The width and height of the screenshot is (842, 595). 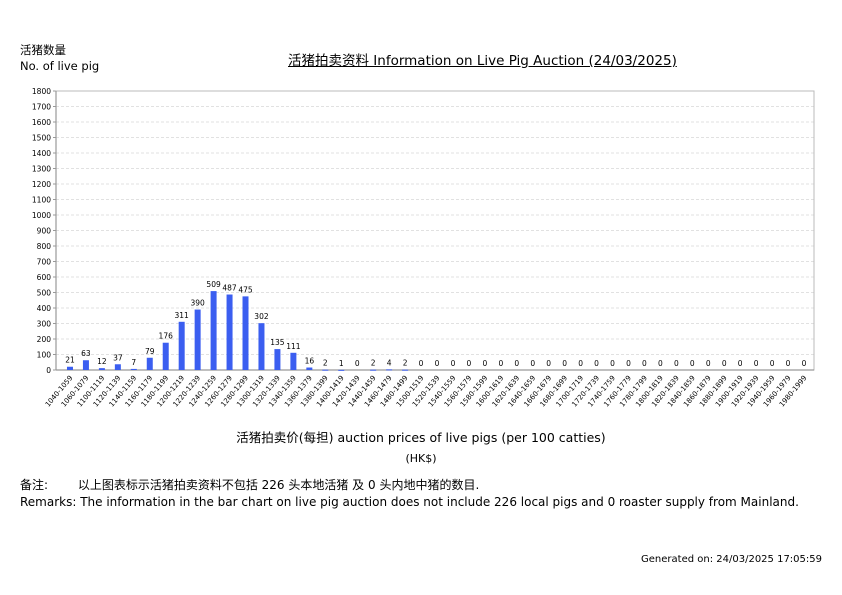 I want to click on bar-value-label: 63, so click(x=86, y=353).